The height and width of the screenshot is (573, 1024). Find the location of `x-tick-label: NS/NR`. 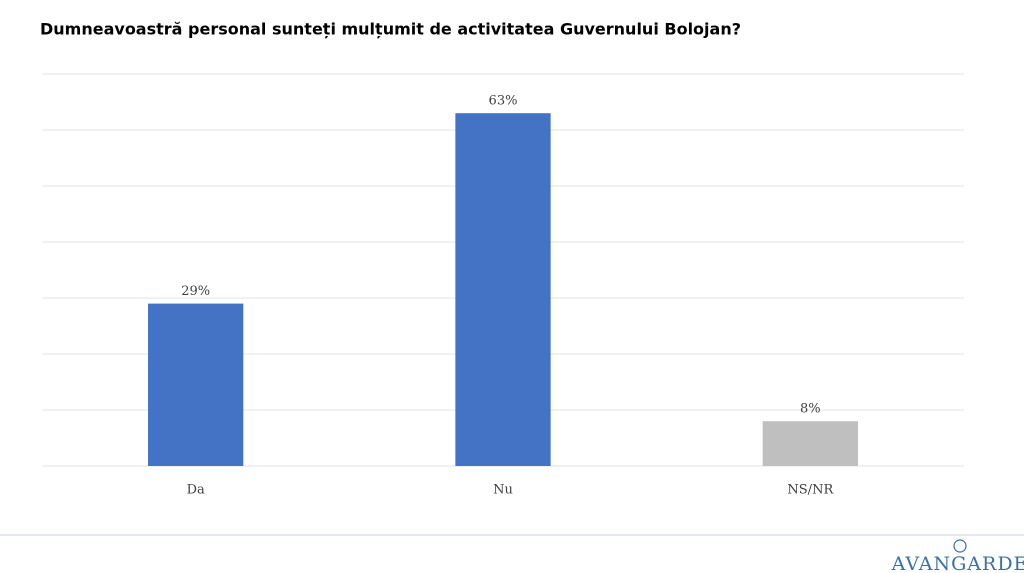

x-tick-label: NS/NR is located at coordinates (810, 490).